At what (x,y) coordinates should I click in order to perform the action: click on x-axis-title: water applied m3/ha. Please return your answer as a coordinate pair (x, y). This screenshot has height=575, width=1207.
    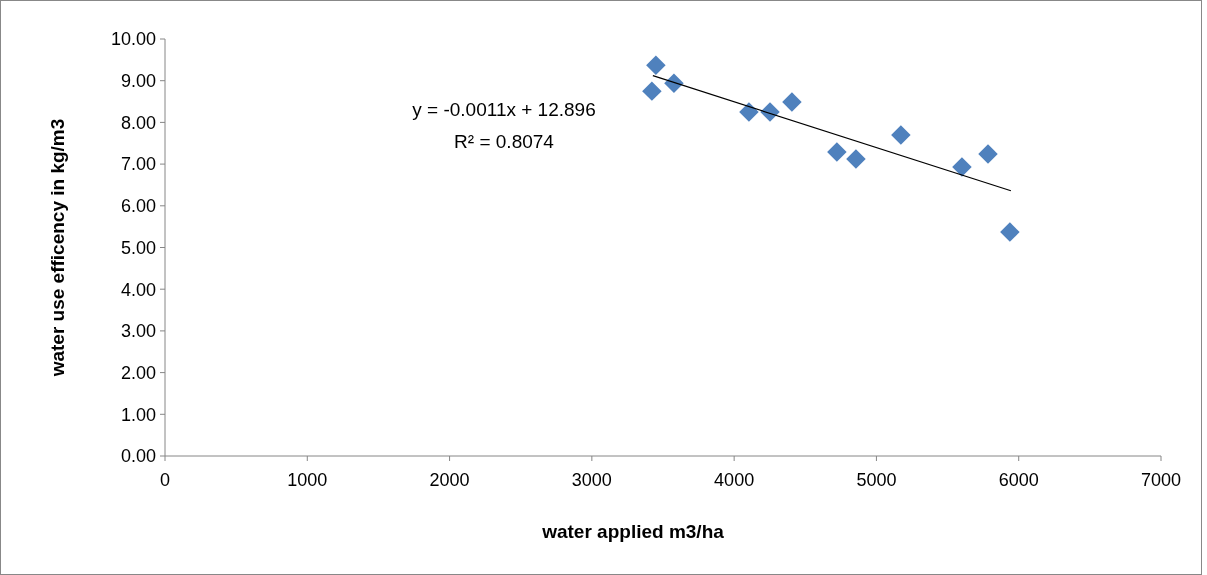
    Looking at the image, I should click on (633, 531).